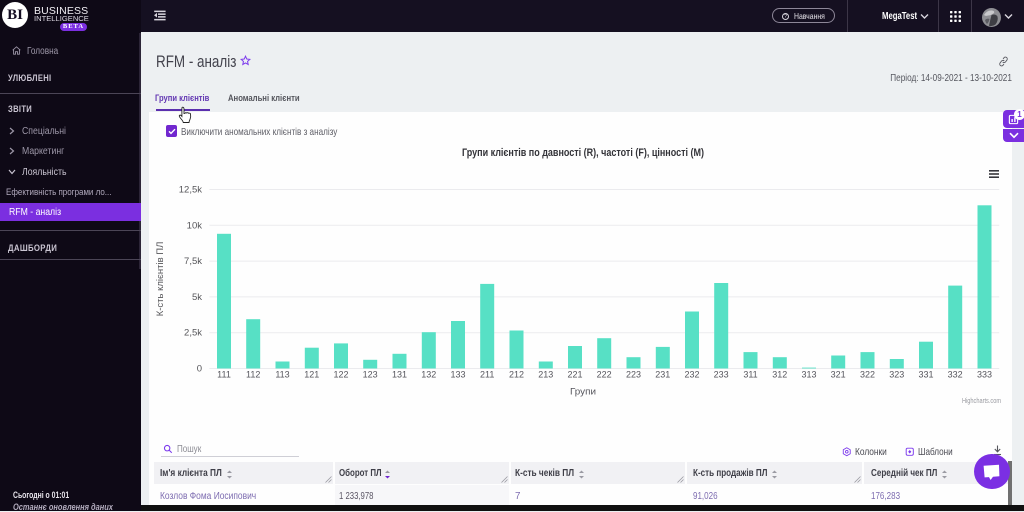  Describe the element at coordinates (574, 375) in the screenshot. I see `svg-text: 221` at that location.